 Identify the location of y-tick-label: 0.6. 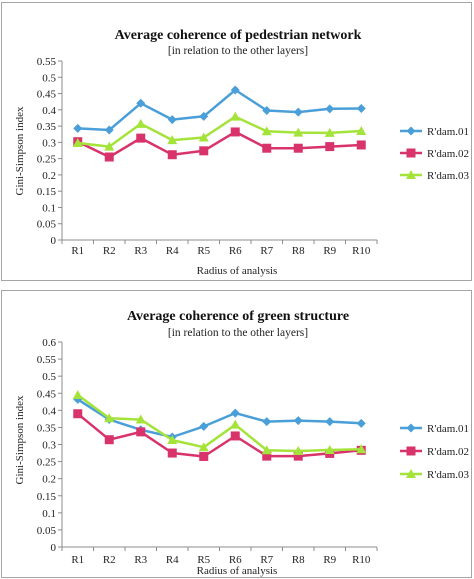
(49, 343).